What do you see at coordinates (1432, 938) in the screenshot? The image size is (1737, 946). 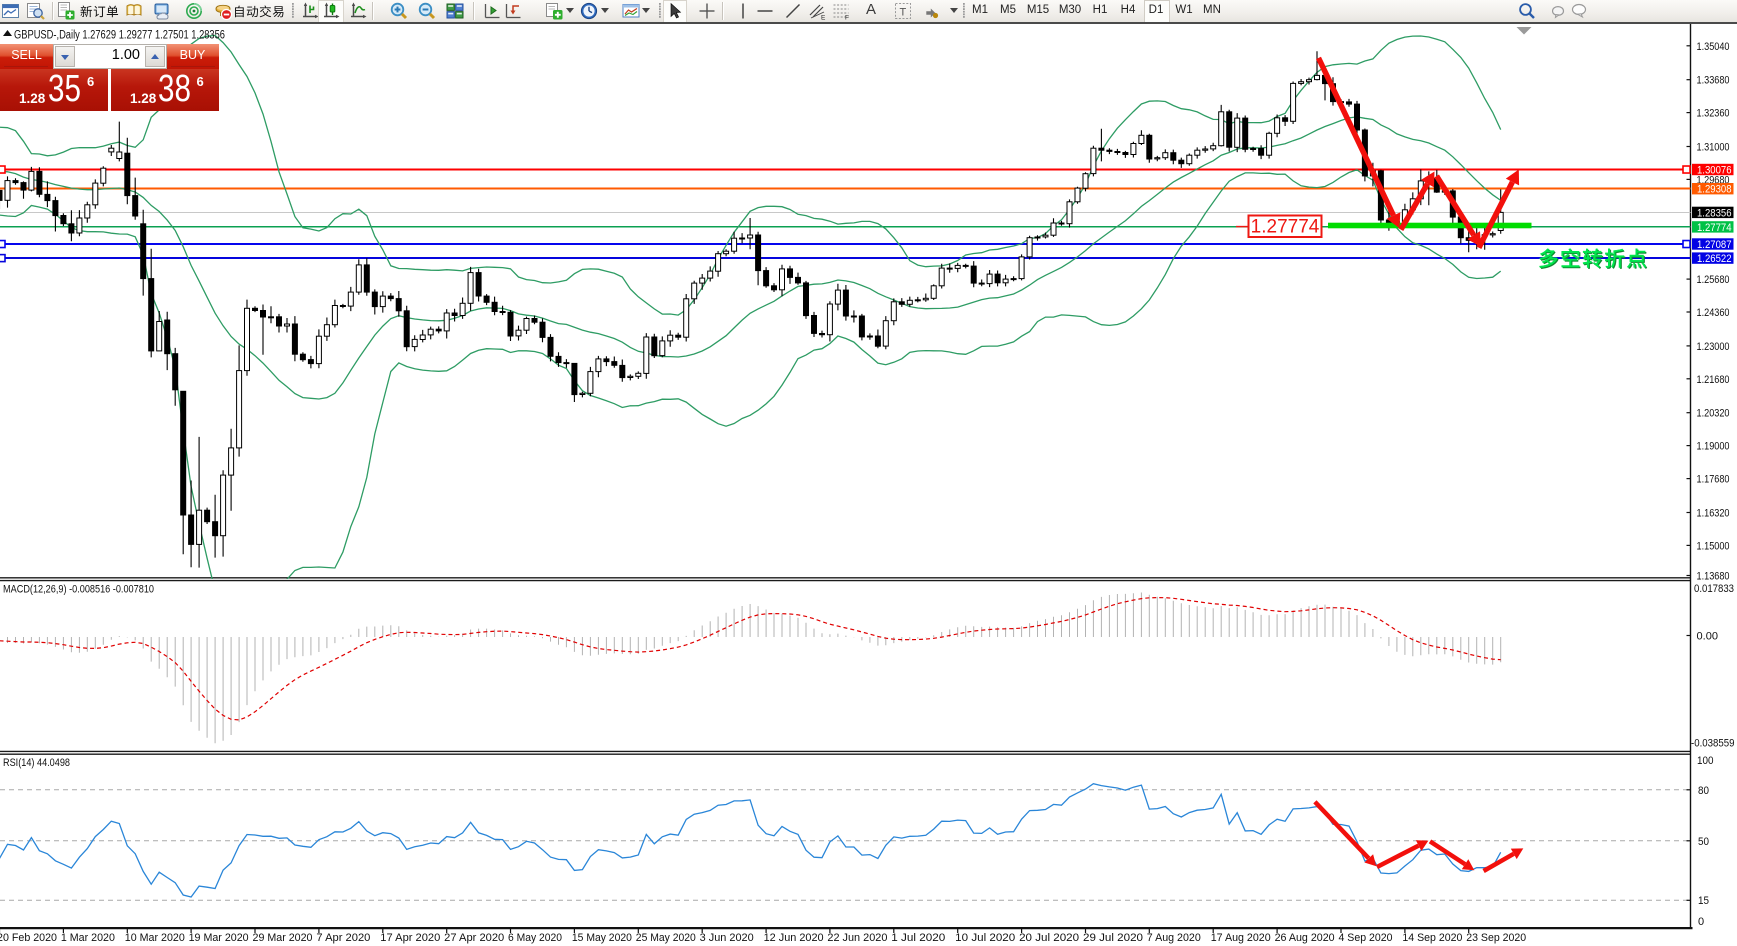 I see `svg-text: 14 Sep 2020` at bounding box center [1432, 938].